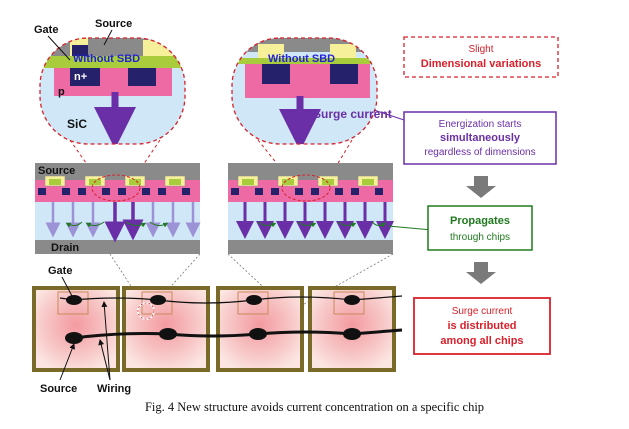 The image size is (629, 429). What do you see at coordinates (301, 59) in the screenshot?
I see `right-without-sbd-label: Without SBD` at bounding box center [301, 59].